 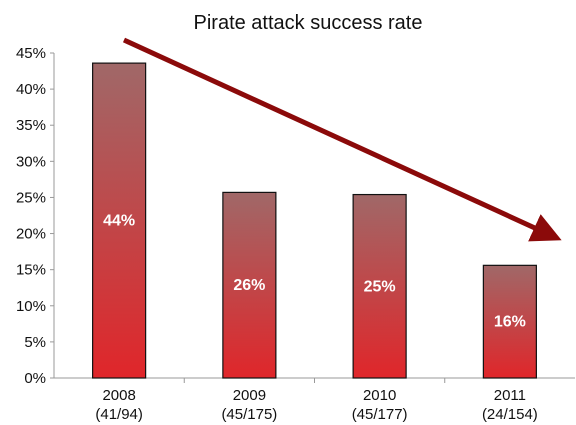 I want to click on y-tick-label: 10%, so click(x=31, y=306).